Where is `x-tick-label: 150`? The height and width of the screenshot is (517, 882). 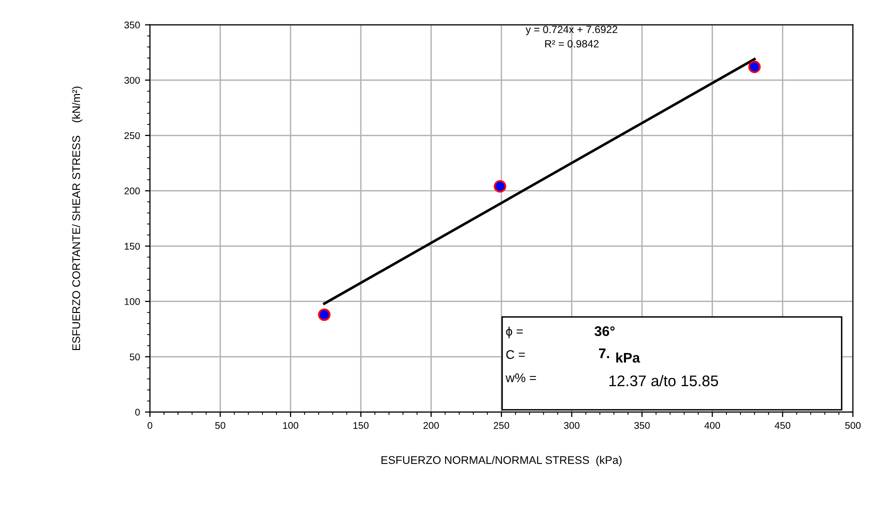
x-tick-label: 150 is located at coordinates (361, 425).